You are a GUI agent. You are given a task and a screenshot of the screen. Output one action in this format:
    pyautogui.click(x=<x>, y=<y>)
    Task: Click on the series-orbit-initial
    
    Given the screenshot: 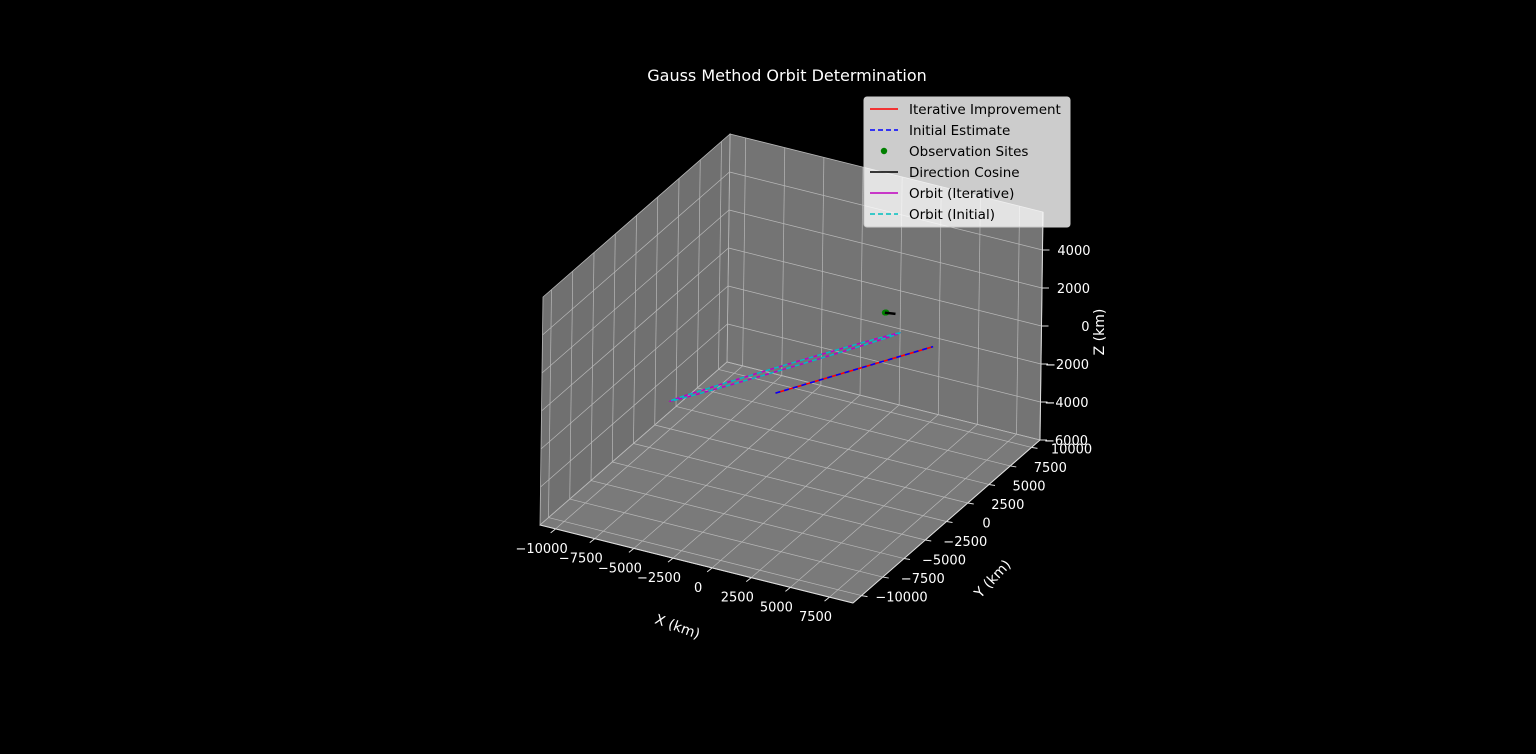 What is the action you would take?
    pyautogui.click(x=784, y=367)
    